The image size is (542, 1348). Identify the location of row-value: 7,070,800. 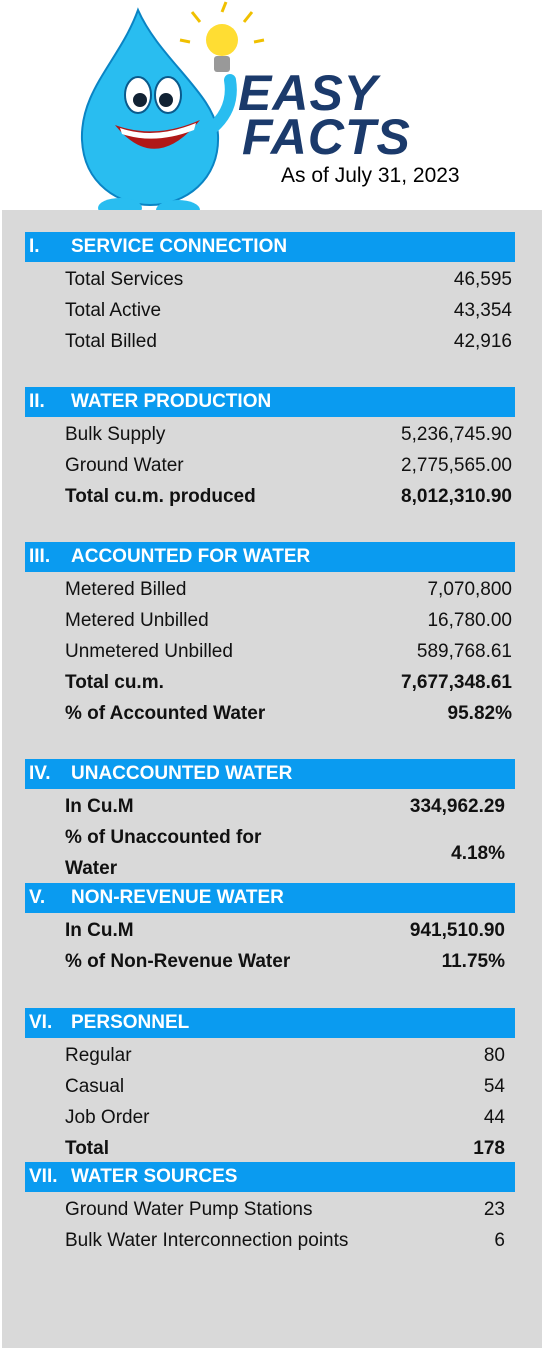
(469, 589).